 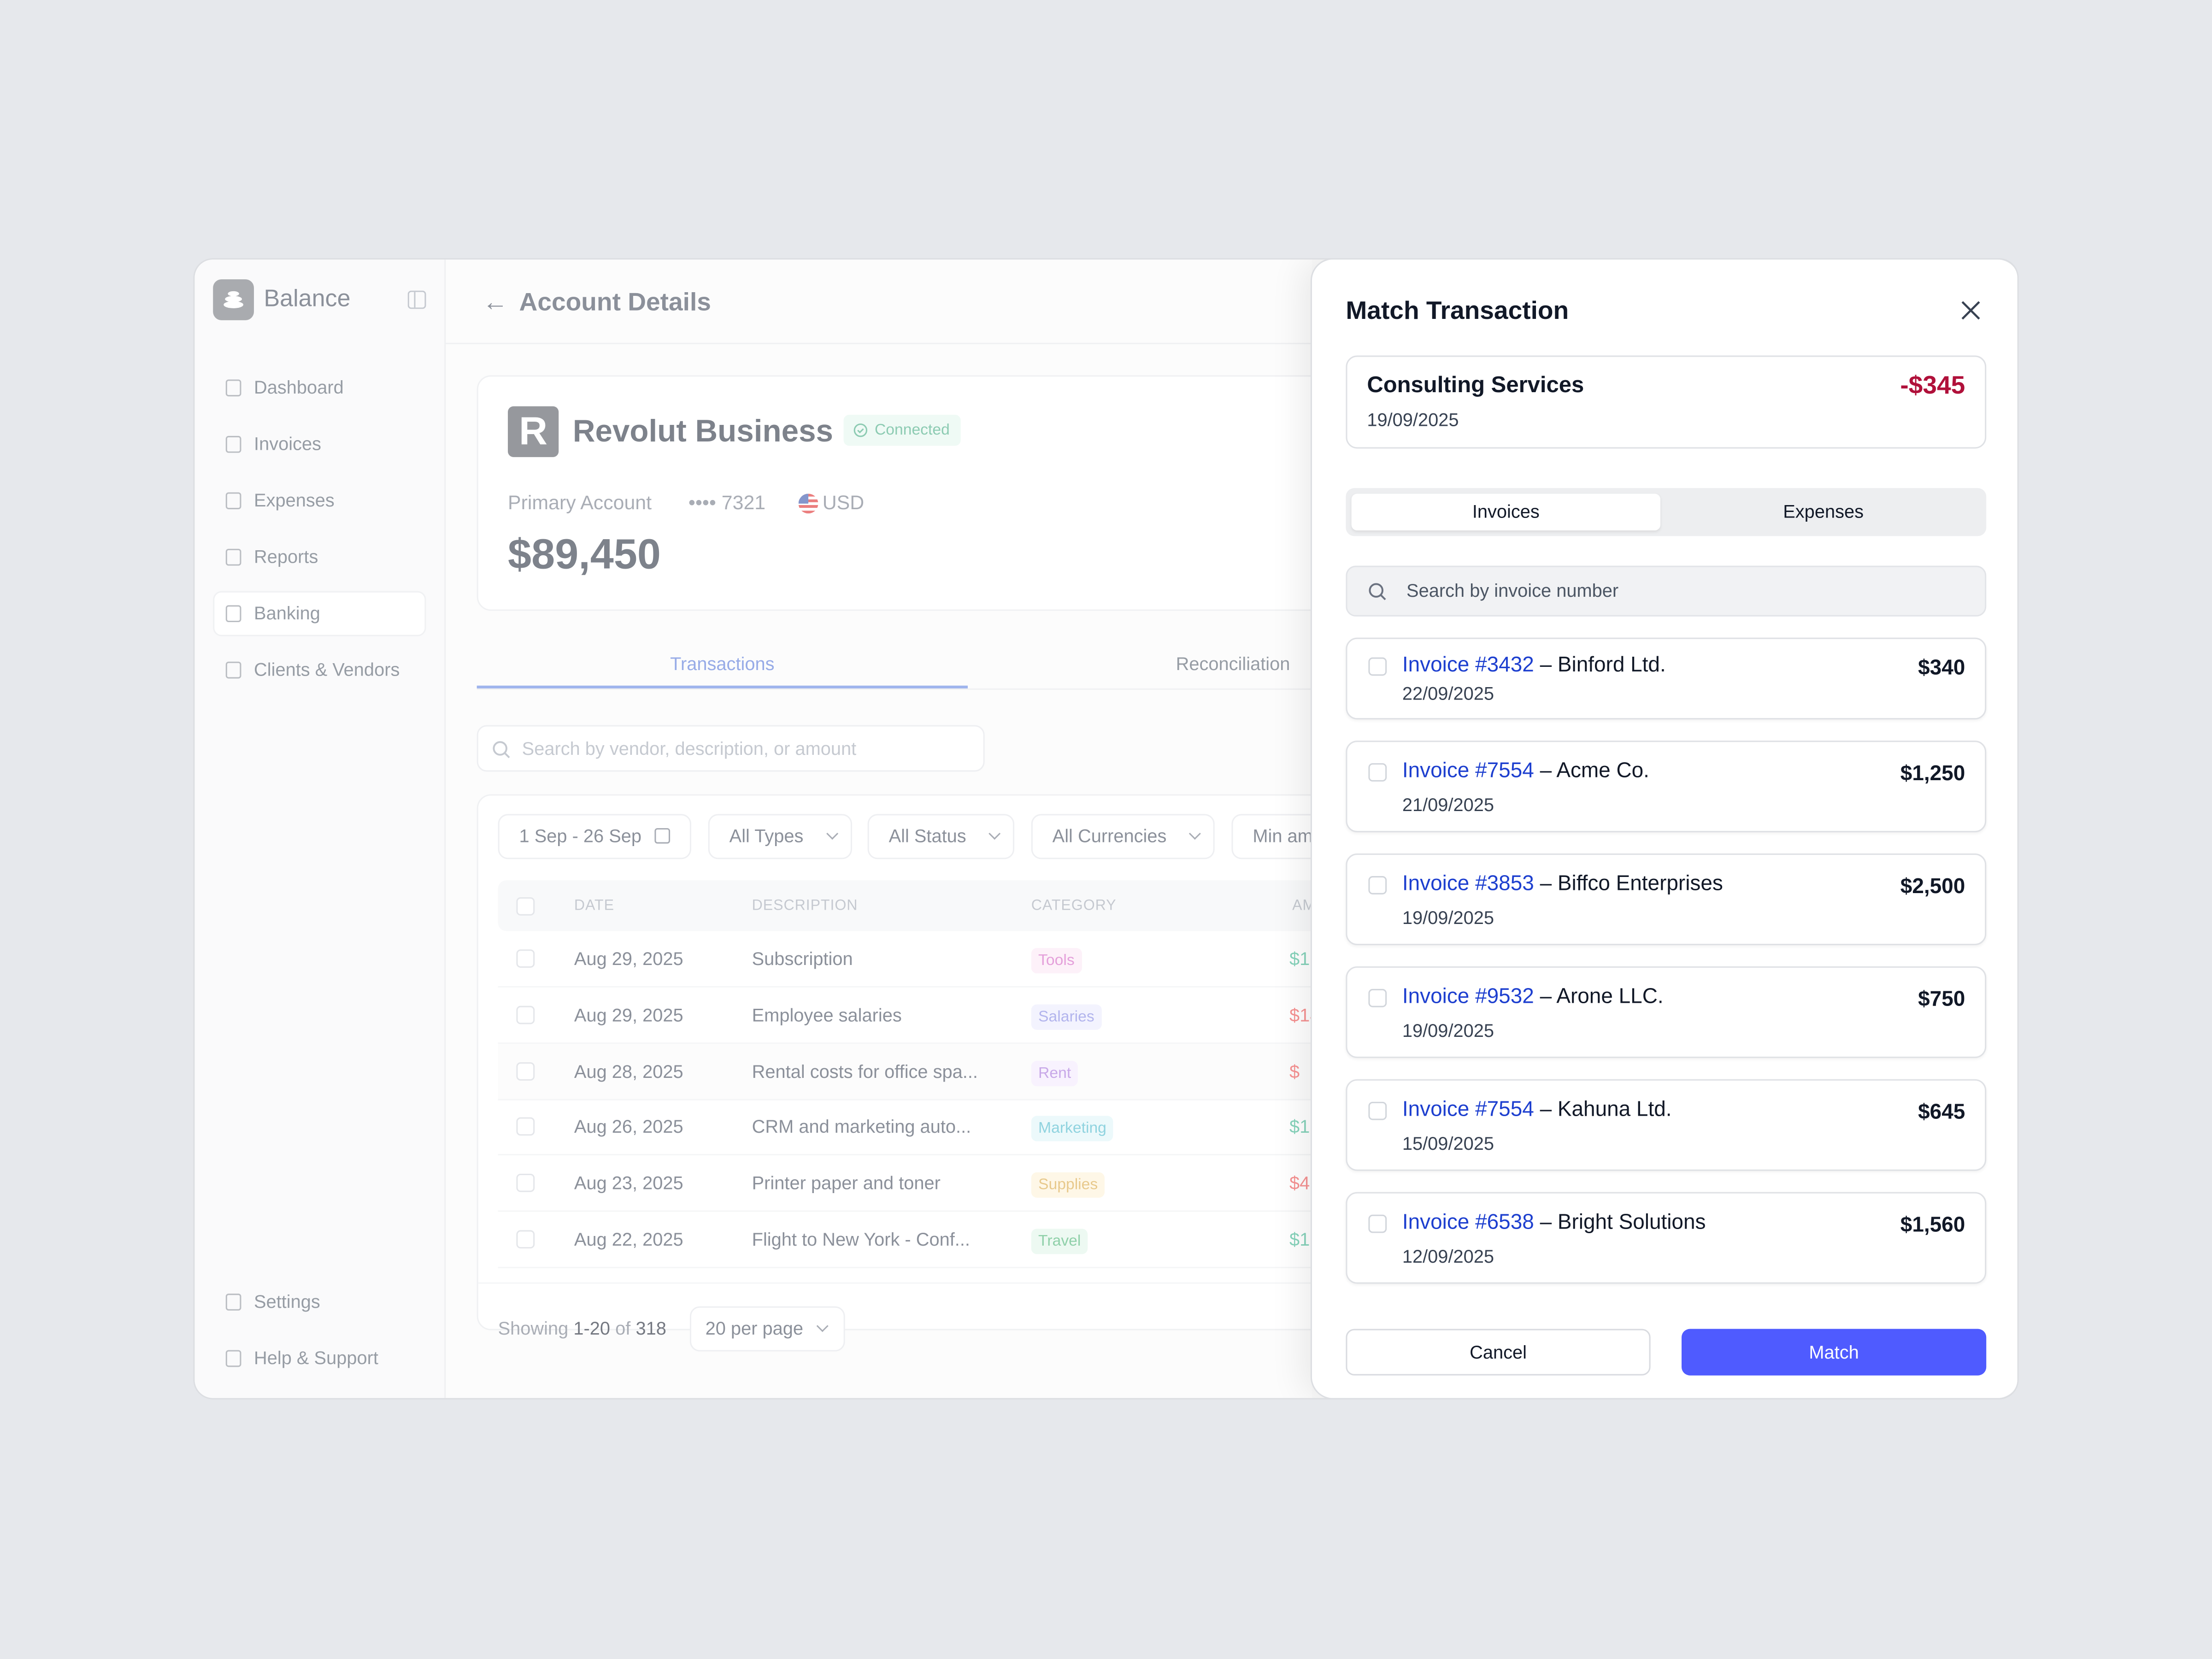 What do you see at coordinates (1512, 590) in the screenshot?
I see `search-placeholder: Search by invoice number` at bounding box center [1512, 590].